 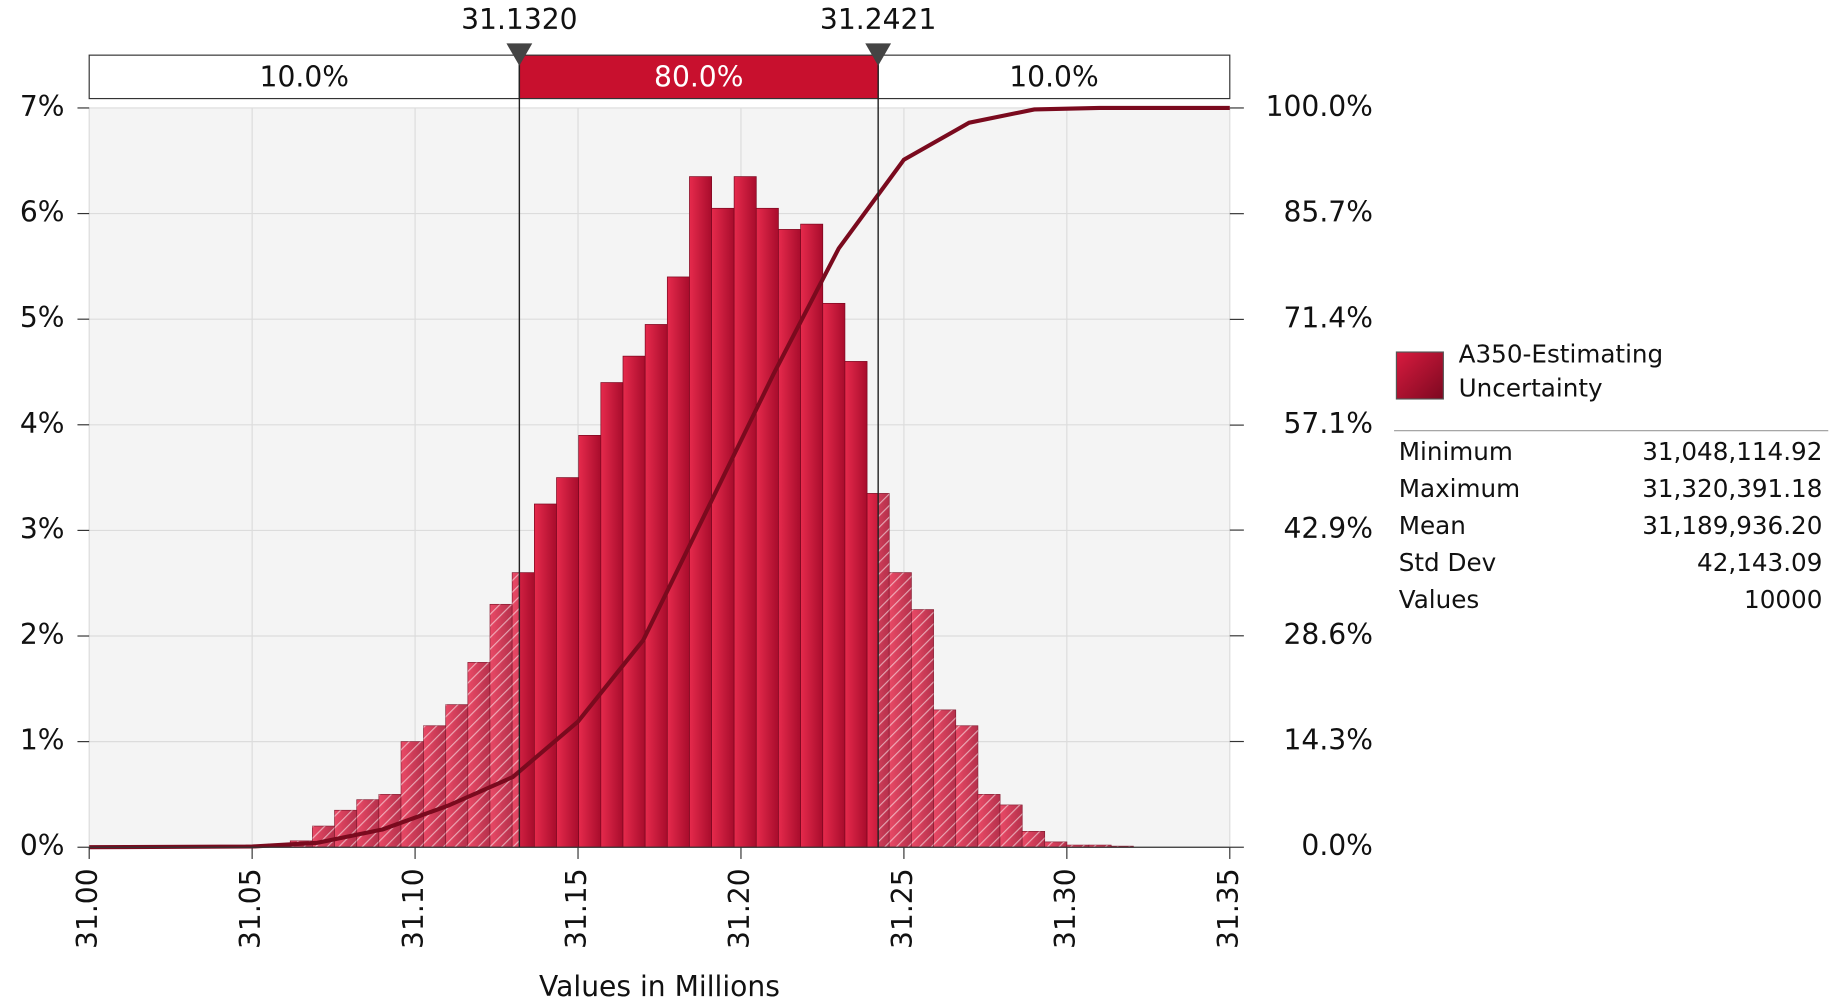 What do you see at coordinates (1319, 106) in the screenshot?
I see `y2-tick-label: 100.0%` at bounding box center [1319, 106].